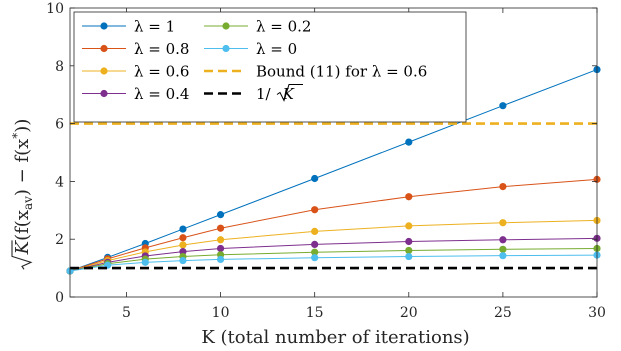 This screenshot has height=351, width=621. Describe the element at coordinates (161, 72) in the screenshot. I see `legend-label: λ = 0.6` at that location.